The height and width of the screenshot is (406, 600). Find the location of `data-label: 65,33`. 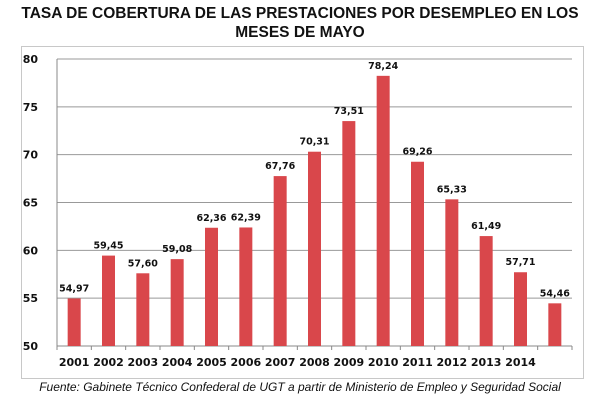

data-label: 65,33 is located at coordinates (452, 189).